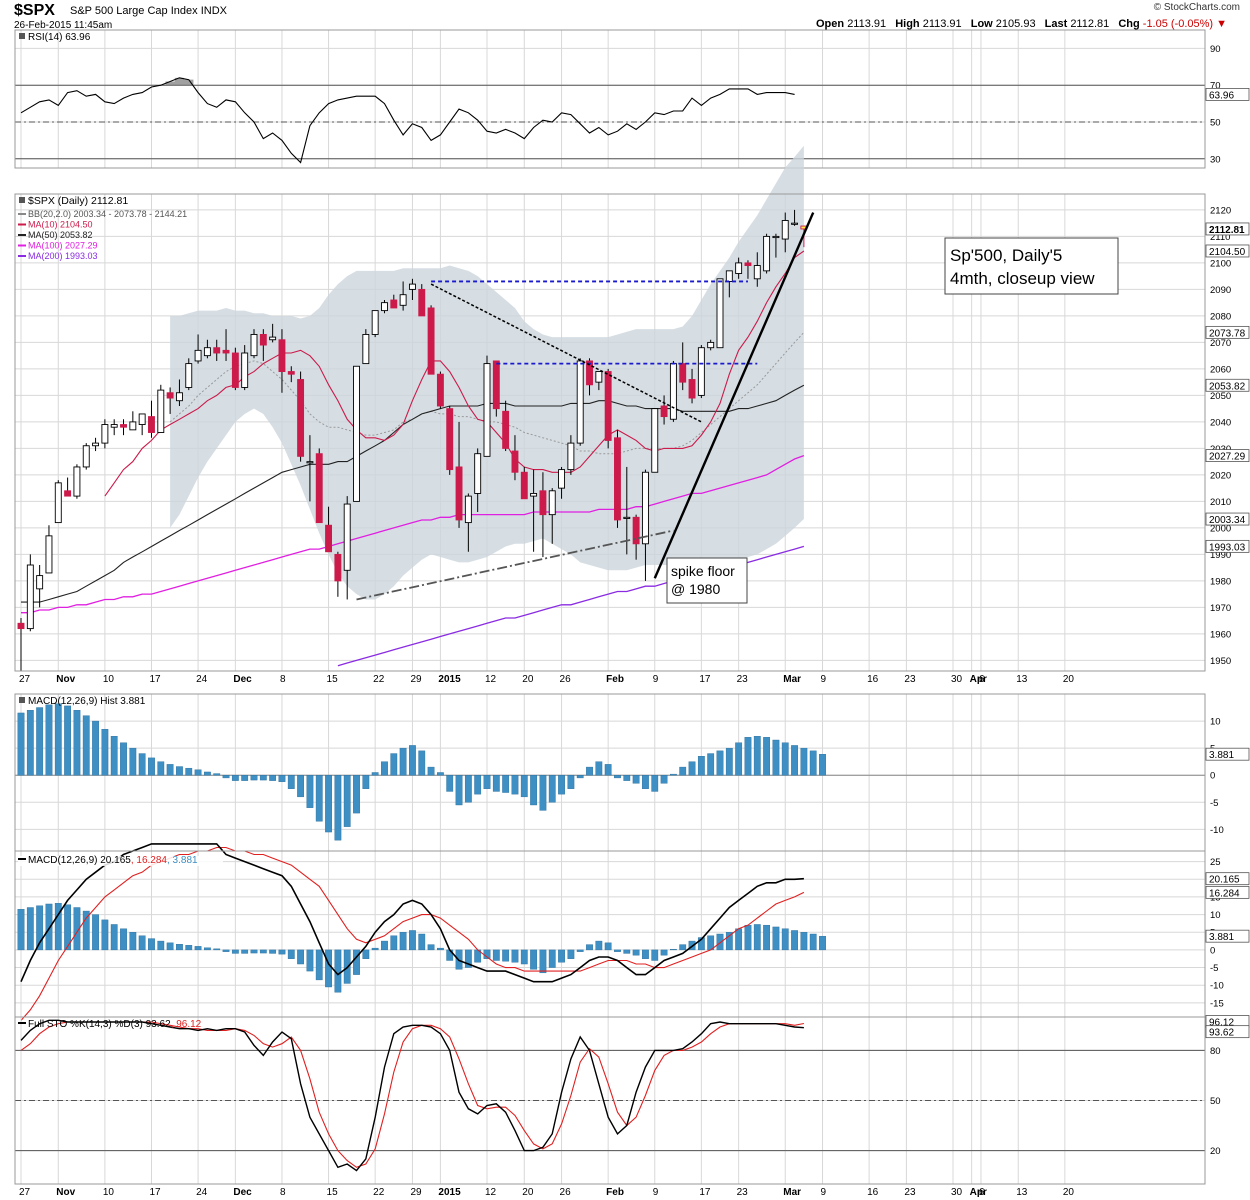 The width and height of the screenshot is (1250, 1200). I want to click on legend-entry: MA(10) 2104.50, so click(60, 225).